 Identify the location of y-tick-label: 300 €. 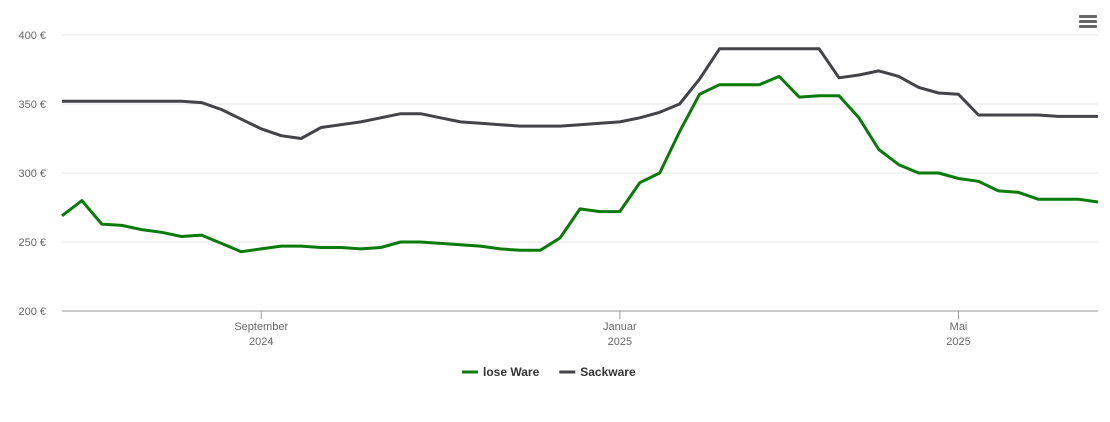
(32, 174).